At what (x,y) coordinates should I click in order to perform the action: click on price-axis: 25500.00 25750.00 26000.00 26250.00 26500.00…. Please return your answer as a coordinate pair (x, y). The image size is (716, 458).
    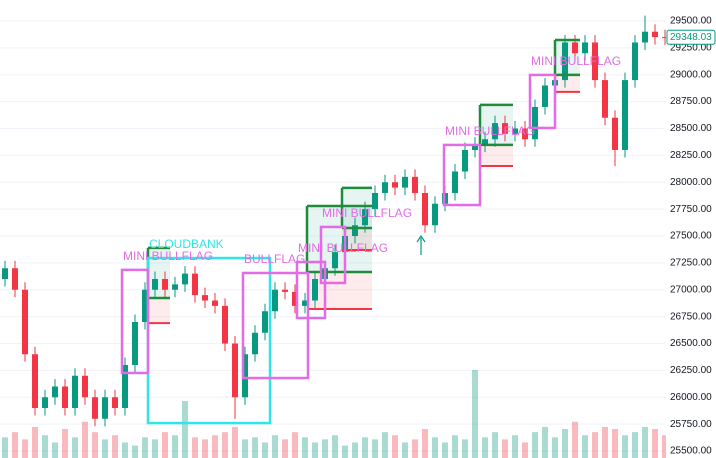
    Looking at the image, I should click on (691, 229).